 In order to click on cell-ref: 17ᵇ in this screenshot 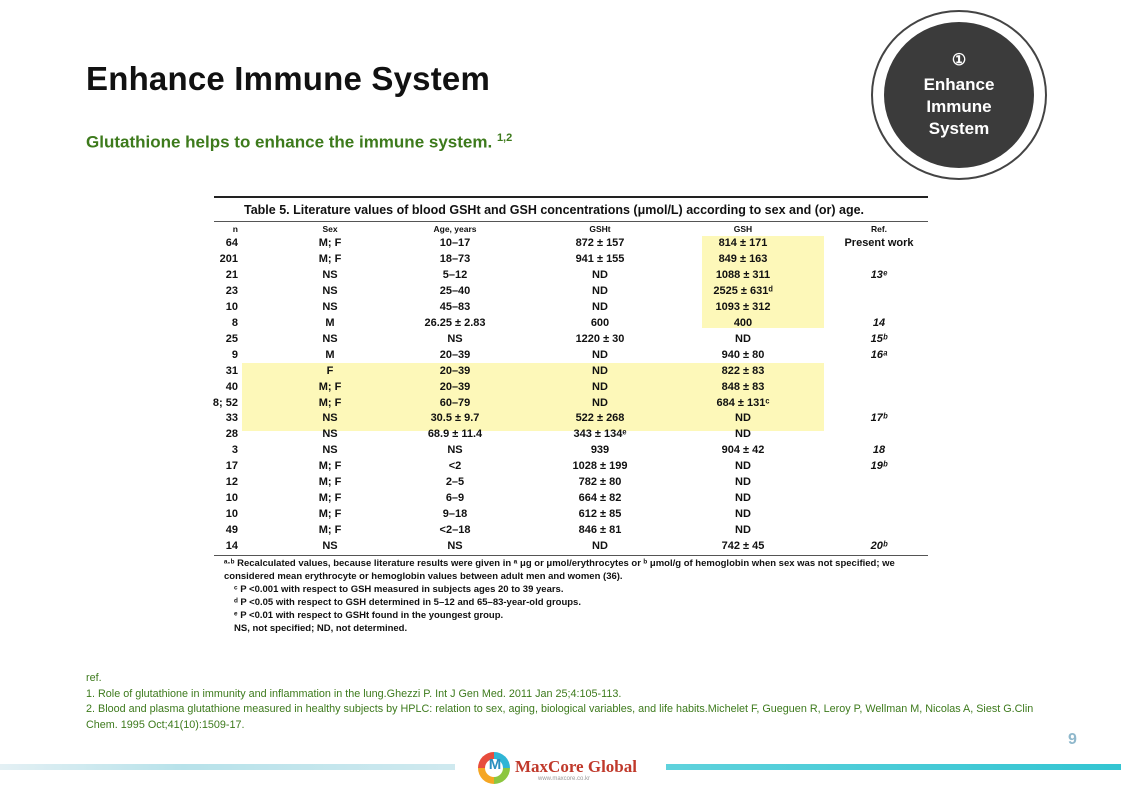, I will do `click(879, 418)`.